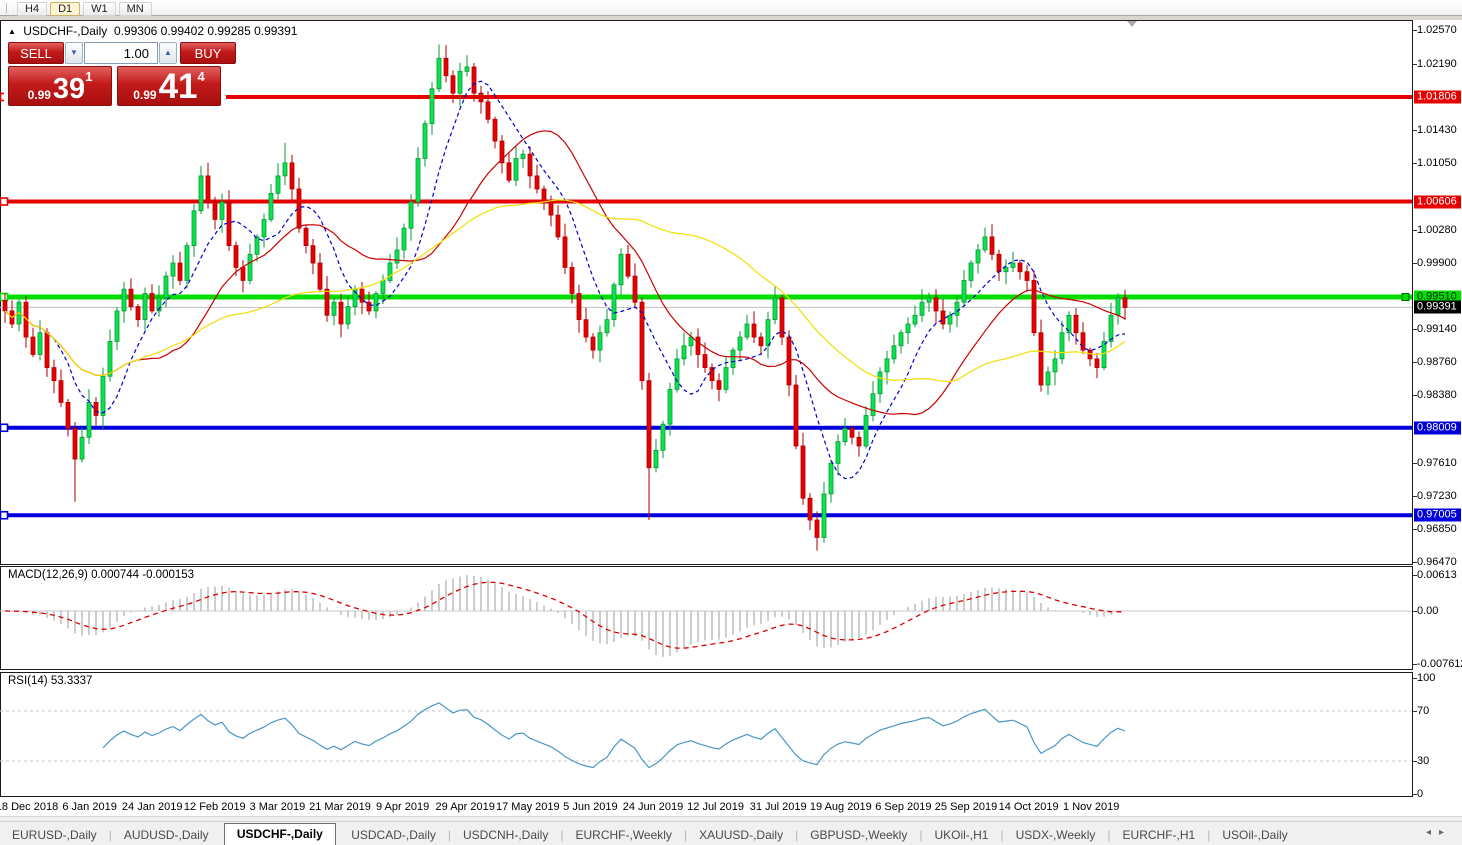 This screenshot has height=845, width=1462. I want to click on timeframe-button-w1: W1, so click(99, 8).